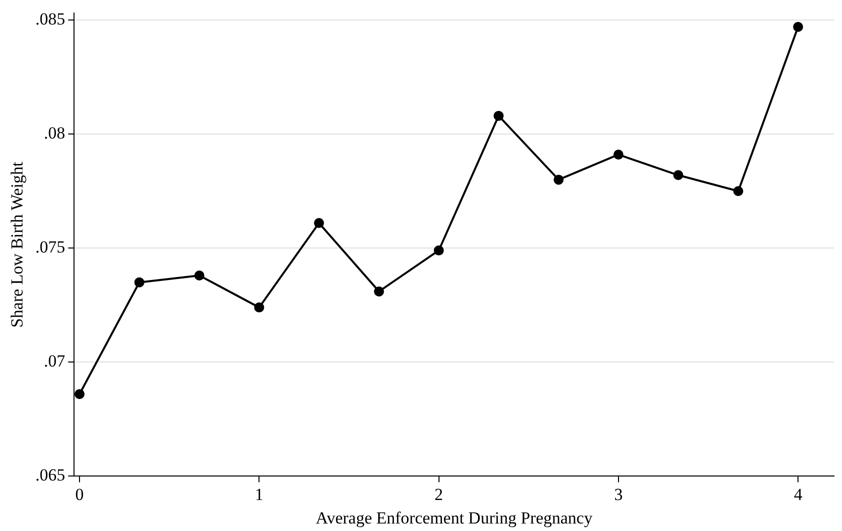 This screenshot has height=531, width=842. I want to click on x-tick-label: 0, so click(79, 494).